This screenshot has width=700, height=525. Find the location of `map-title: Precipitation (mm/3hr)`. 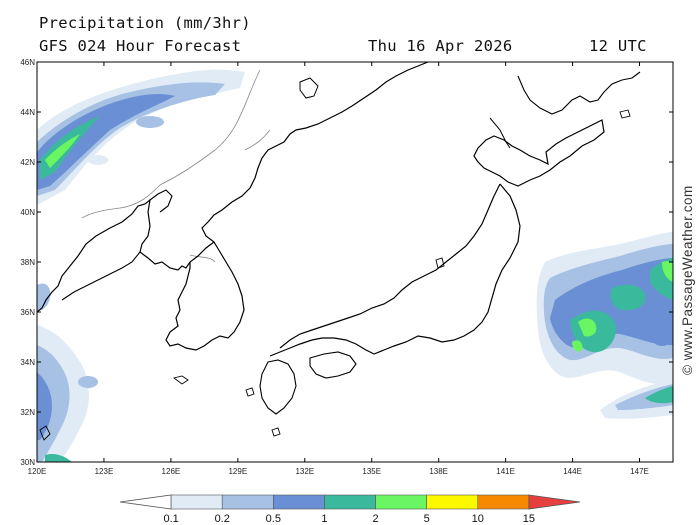

map-title: Precipitation (mm/3hr) is located at coordinates (145, 23).